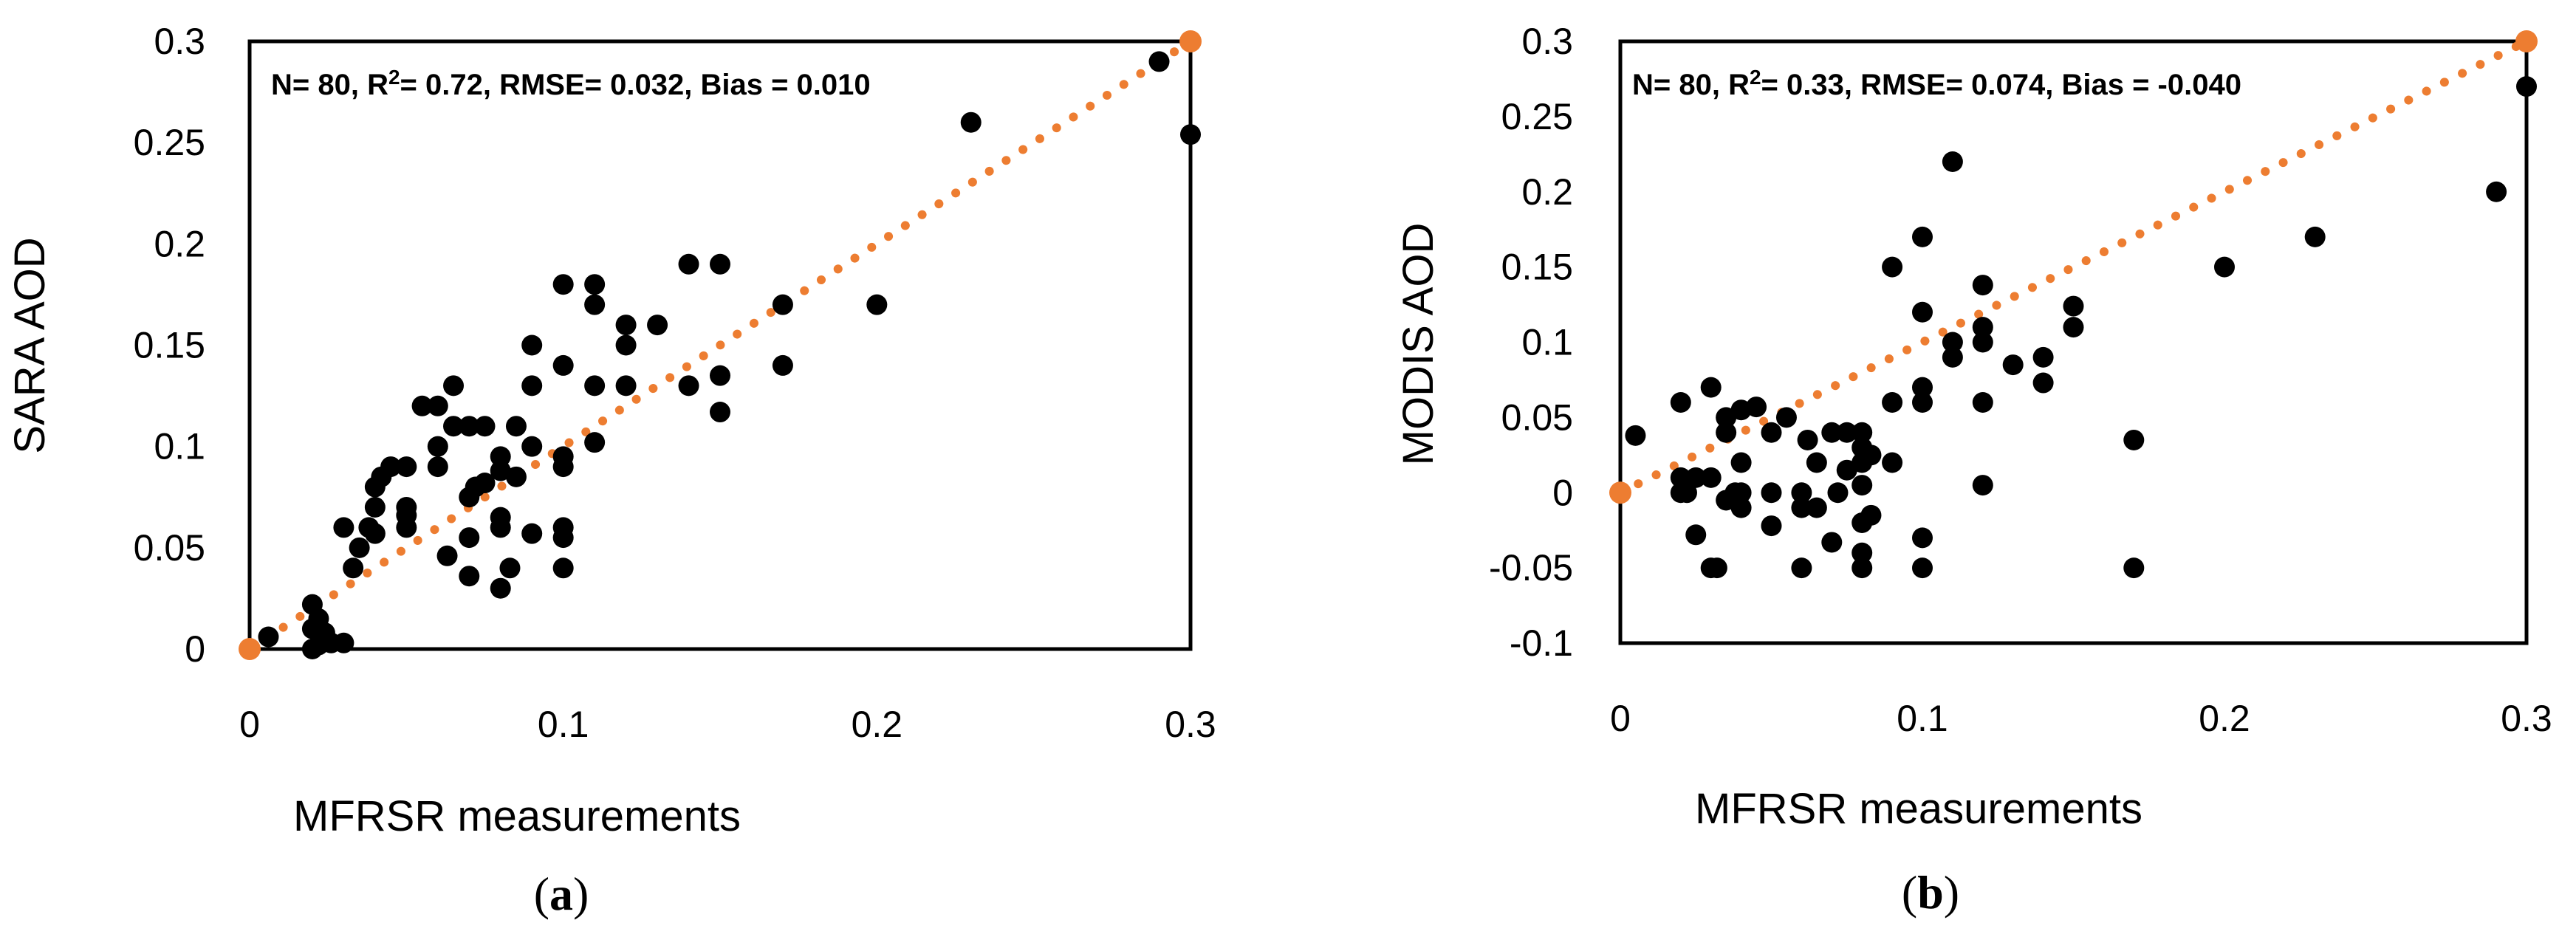 Image resolution: width=2576 pixels, height=937 pixels. What do you see at coordinates (1541, 643) in the screenshot?
I see `y-tick-label: -0.1` at bounding box center [1541, 643].